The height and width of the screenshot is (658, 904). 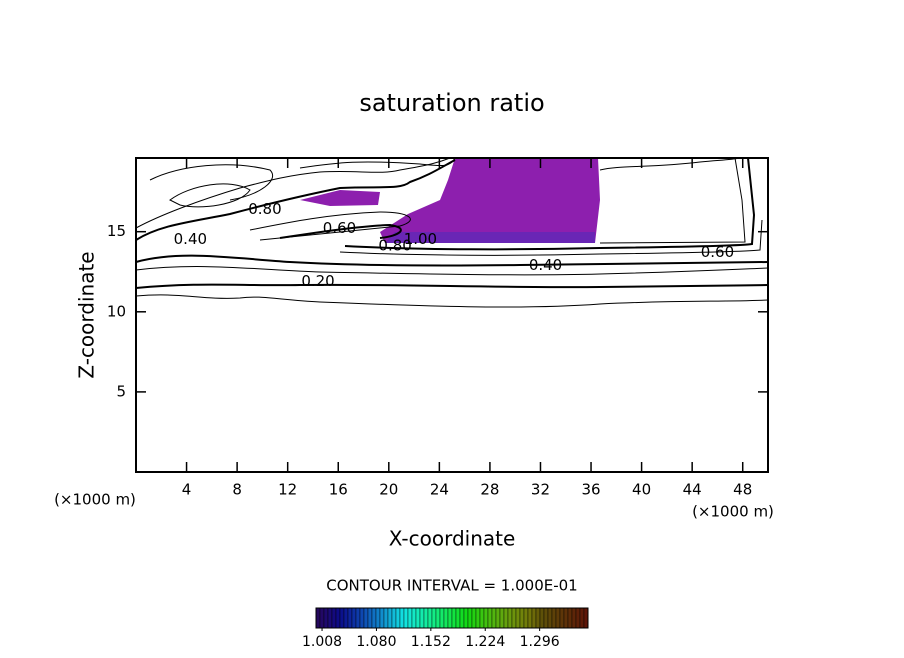 I want to click on colorbar-label: 1.152, so click(x=431, y=642).